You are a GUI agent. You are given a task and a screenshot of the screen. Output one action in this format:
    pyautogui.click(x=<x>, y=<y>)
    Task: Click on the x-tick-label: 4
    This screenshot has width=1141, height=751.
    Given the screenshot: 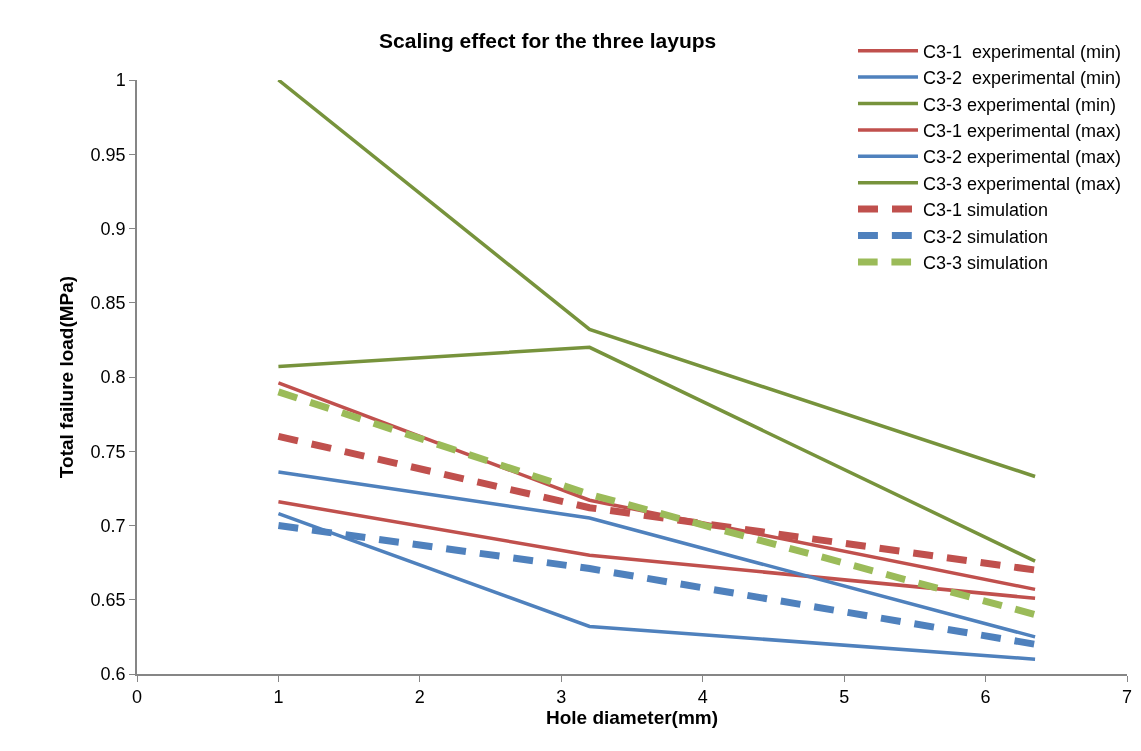 What is the action you would take?
    pyautogui.click(x=702, y=697)
    